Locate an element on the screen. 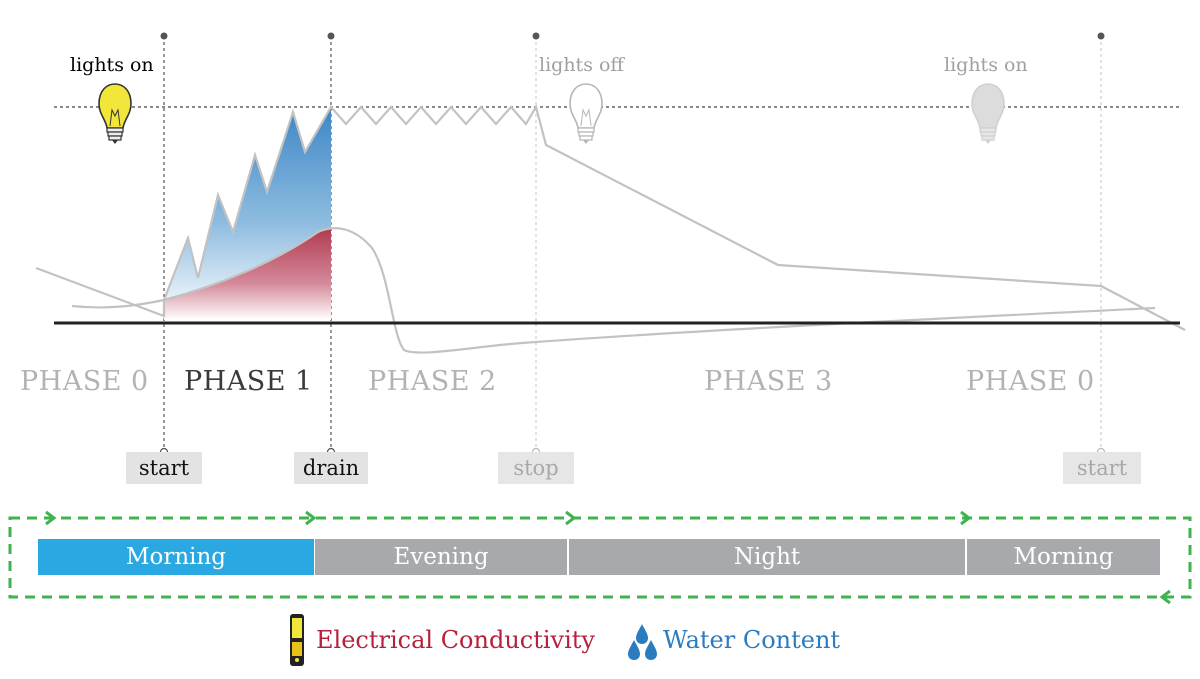  phase-0-end-label: PHASE 0 is located at coordinates (1030, 381).